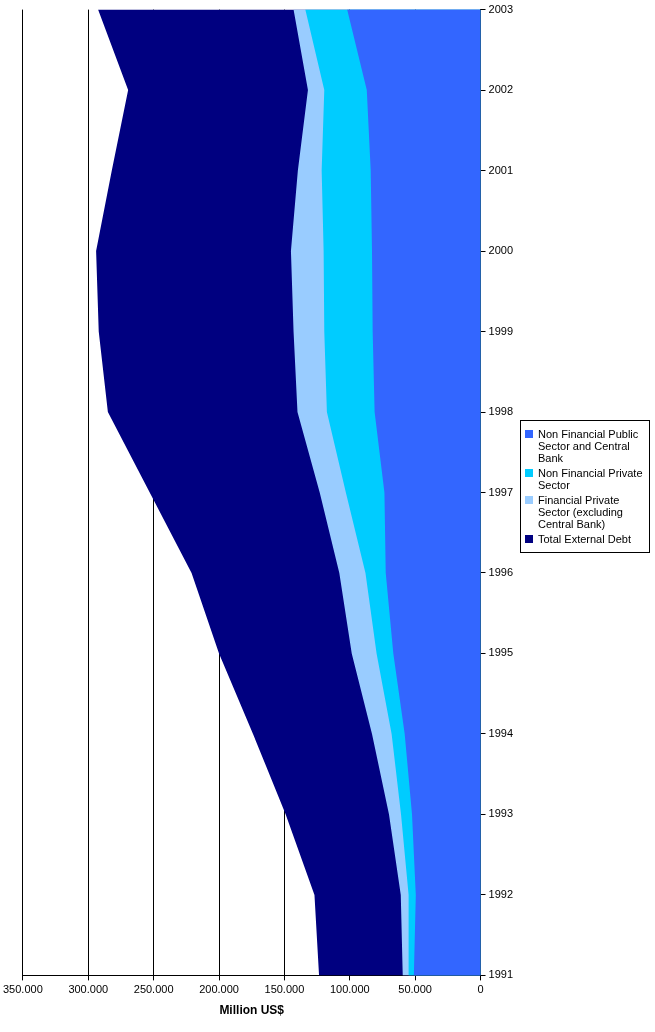 This screenshot has height=1032, width=655. Describe the element at coordinates (501, 893) in the screenshot. I see `y-tick-label: 1992` at that location.